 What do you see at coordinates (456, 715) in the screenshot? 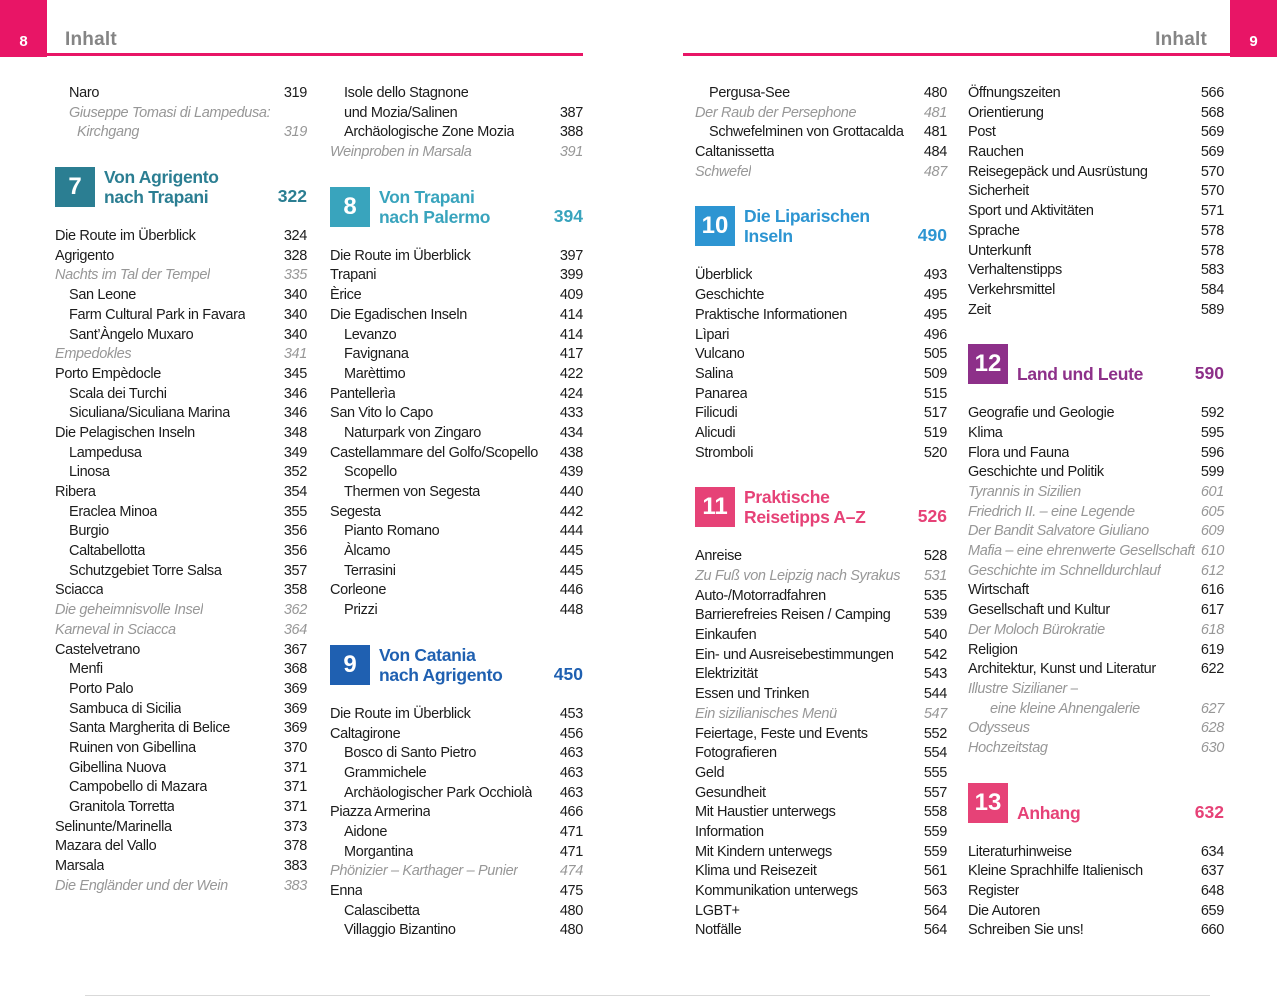
I see `toc-entry: Die Route im Überblick 453` at bounding box center [456, 715].